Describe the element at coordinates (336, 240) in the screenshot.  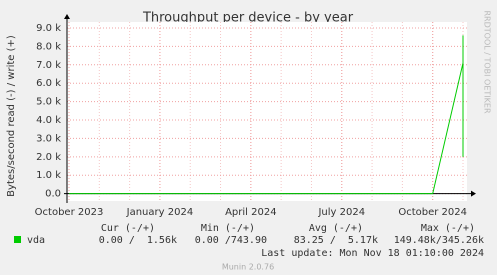
I see `legend-value: 83.25 / 5.17k` at that location.